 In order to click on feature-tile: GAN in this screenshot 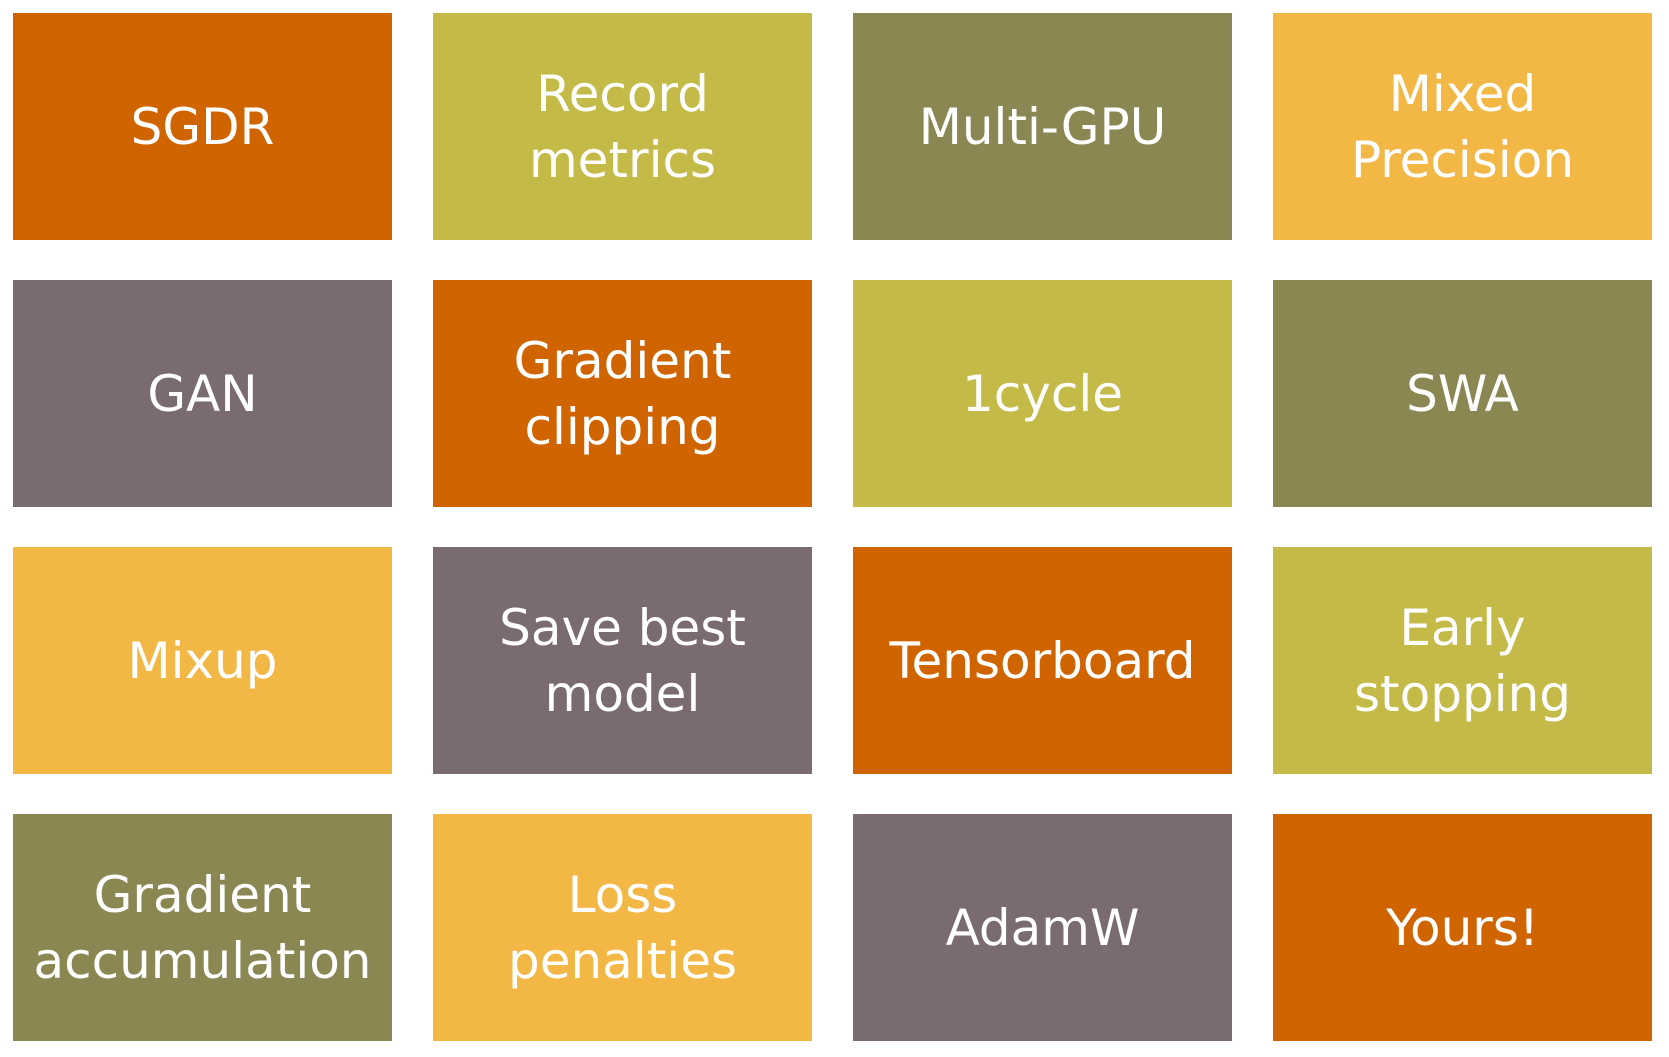, I will do `click(202, 393)`.